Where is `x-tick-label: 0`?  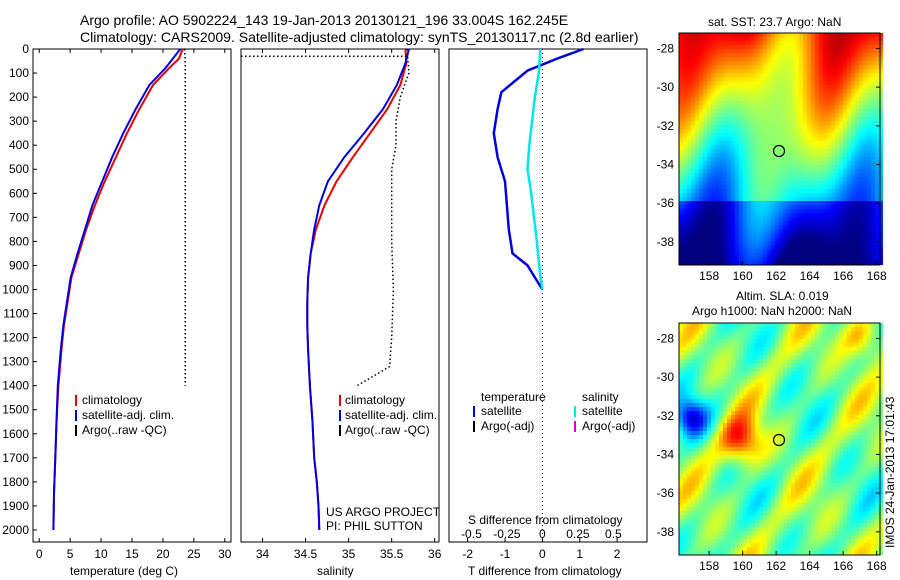
x-tick-label: 0 is located at coordinates (542, 554).